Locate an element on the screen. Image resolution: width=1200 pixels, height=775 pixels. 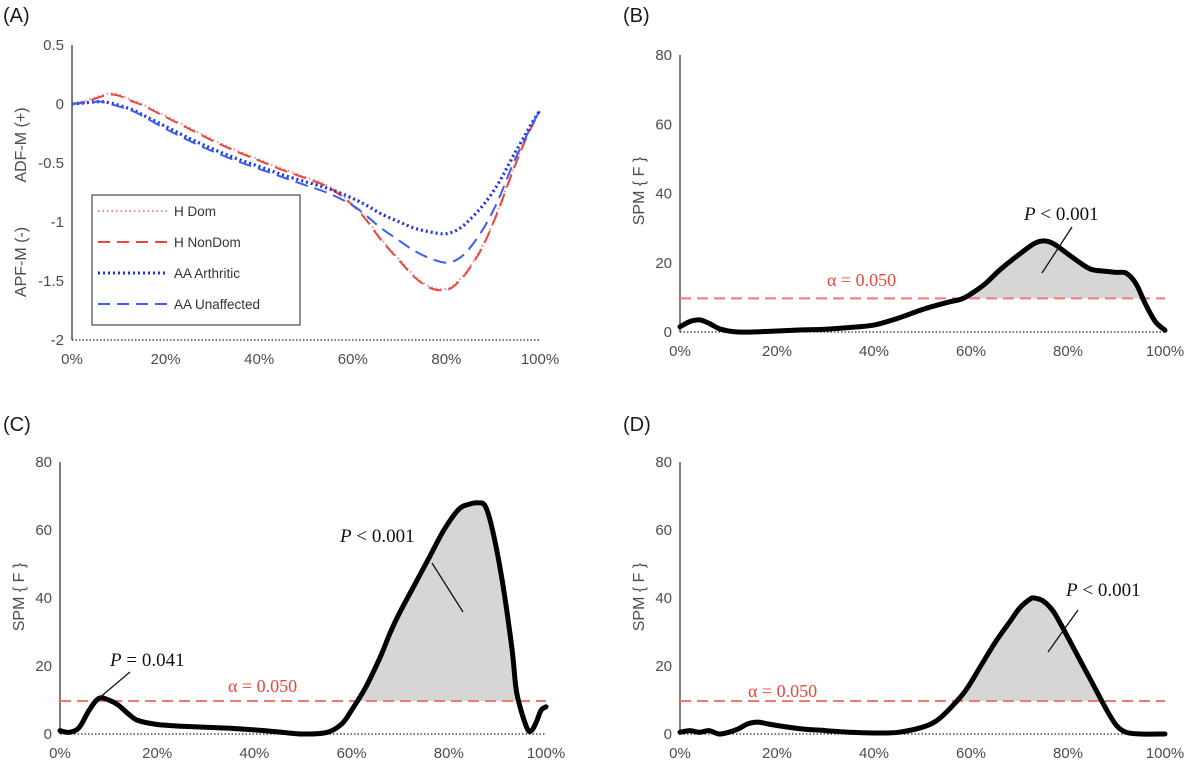
panel-d-pvalue: P < 0.001 is located at coordinates (1103, 590).